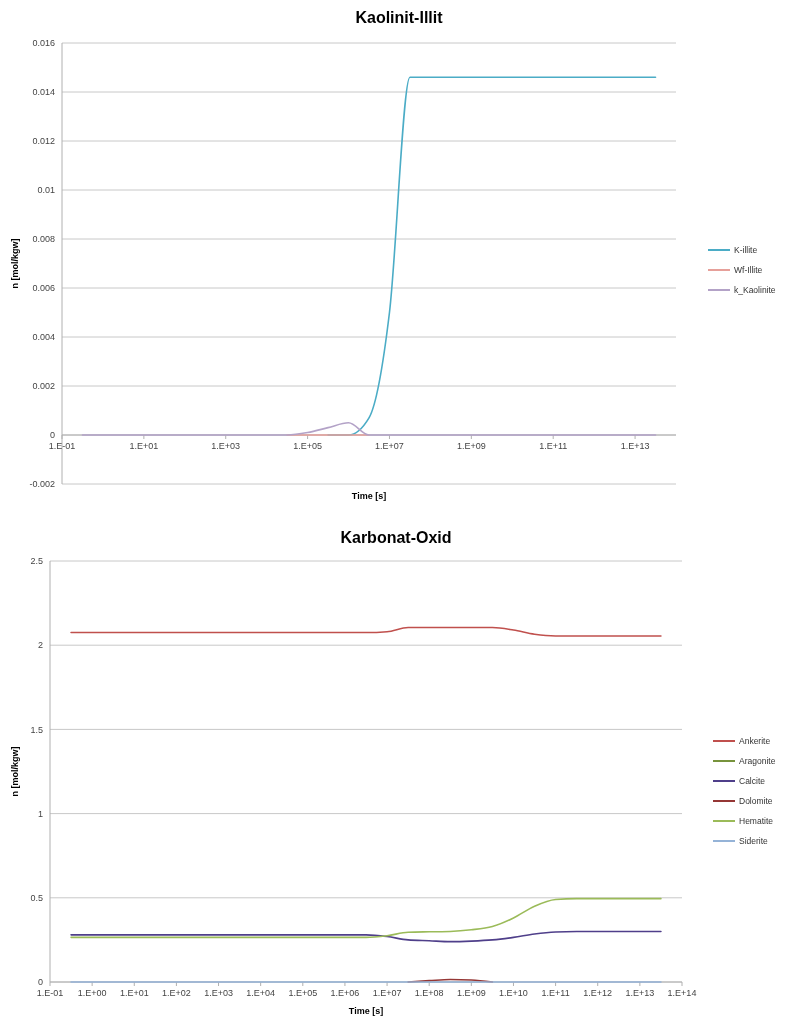  I want to click on x-tick-label: 1.E+04, so click(261, 993).